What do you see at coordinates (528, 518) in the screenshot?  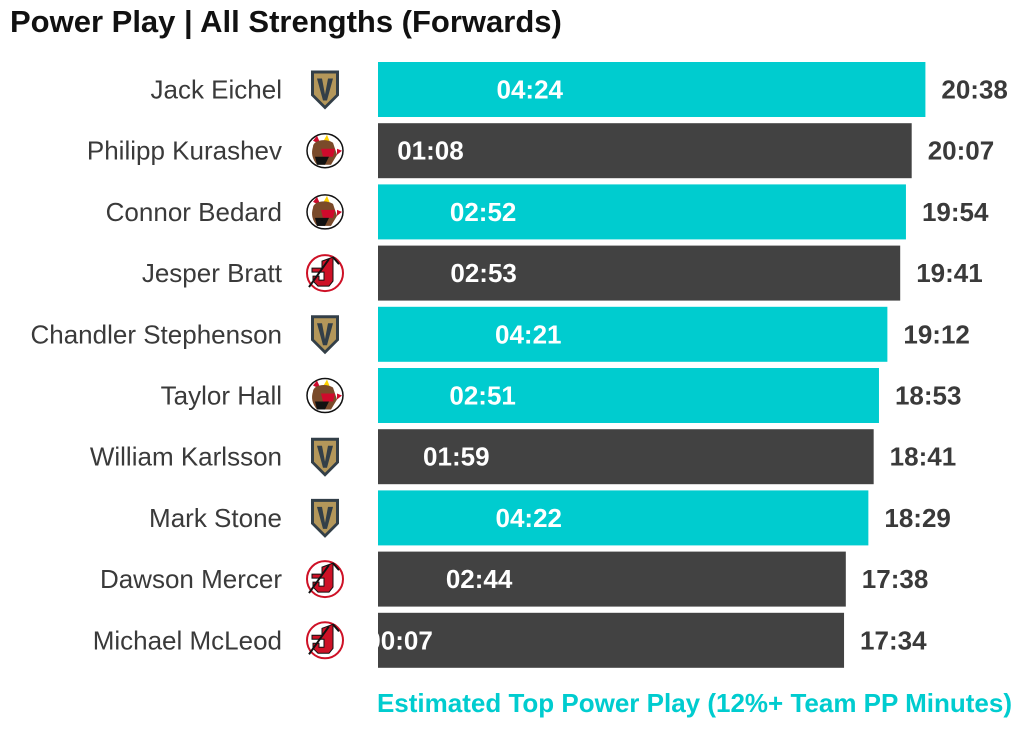 I see `pp-time-label: 04:22` at bounding box center [528, 518].